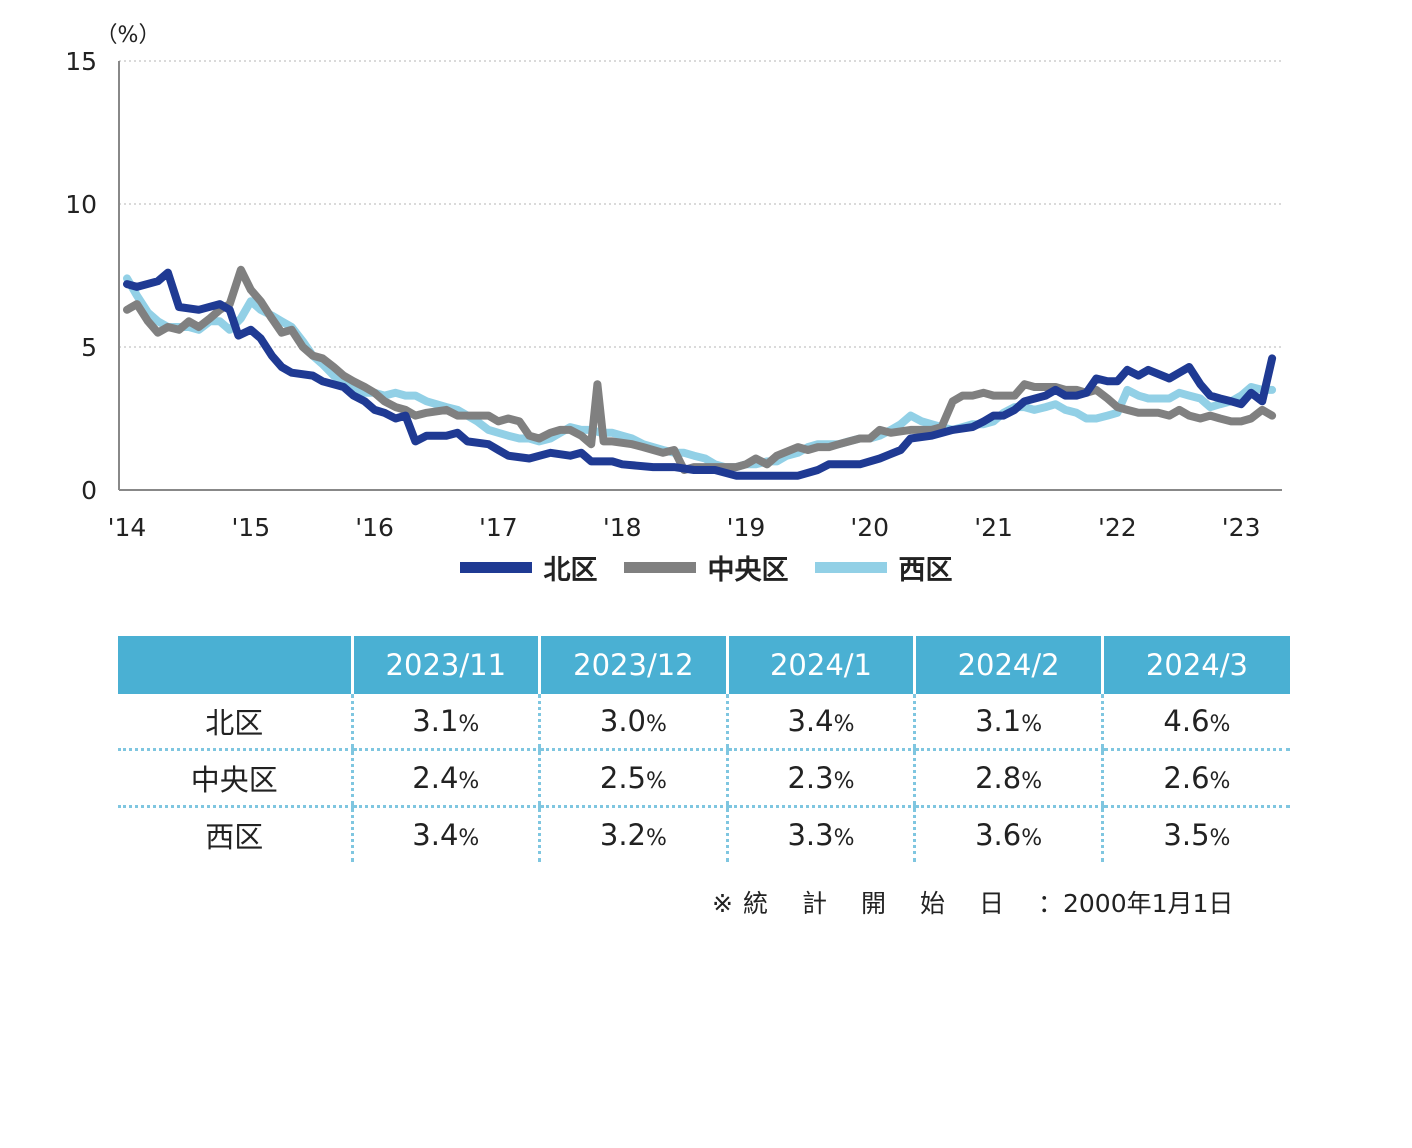 The image size is (1412, 1148). I want to click on table-column-header: 2024/1, so click(820, 665).